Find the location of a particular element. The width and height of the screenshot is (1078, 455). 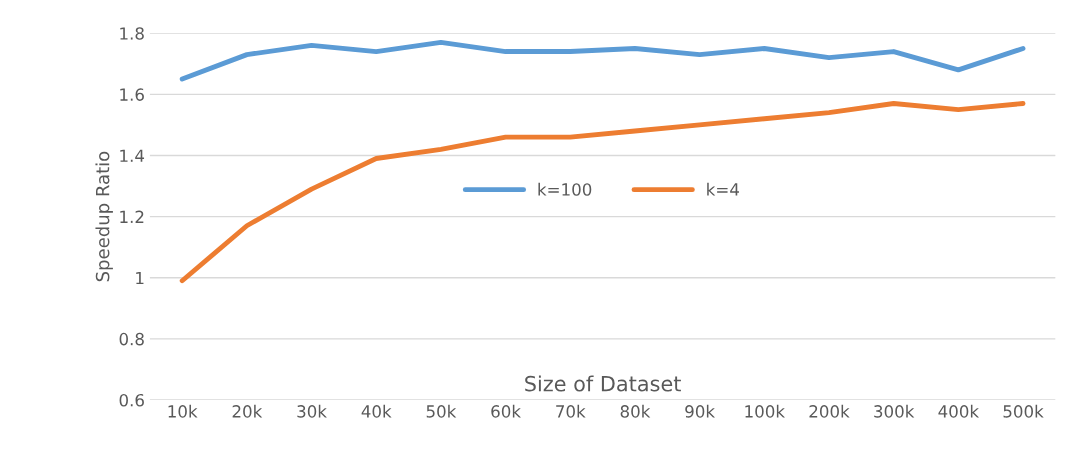

x-tick-label: 80k is located at coordinates (635, 411).